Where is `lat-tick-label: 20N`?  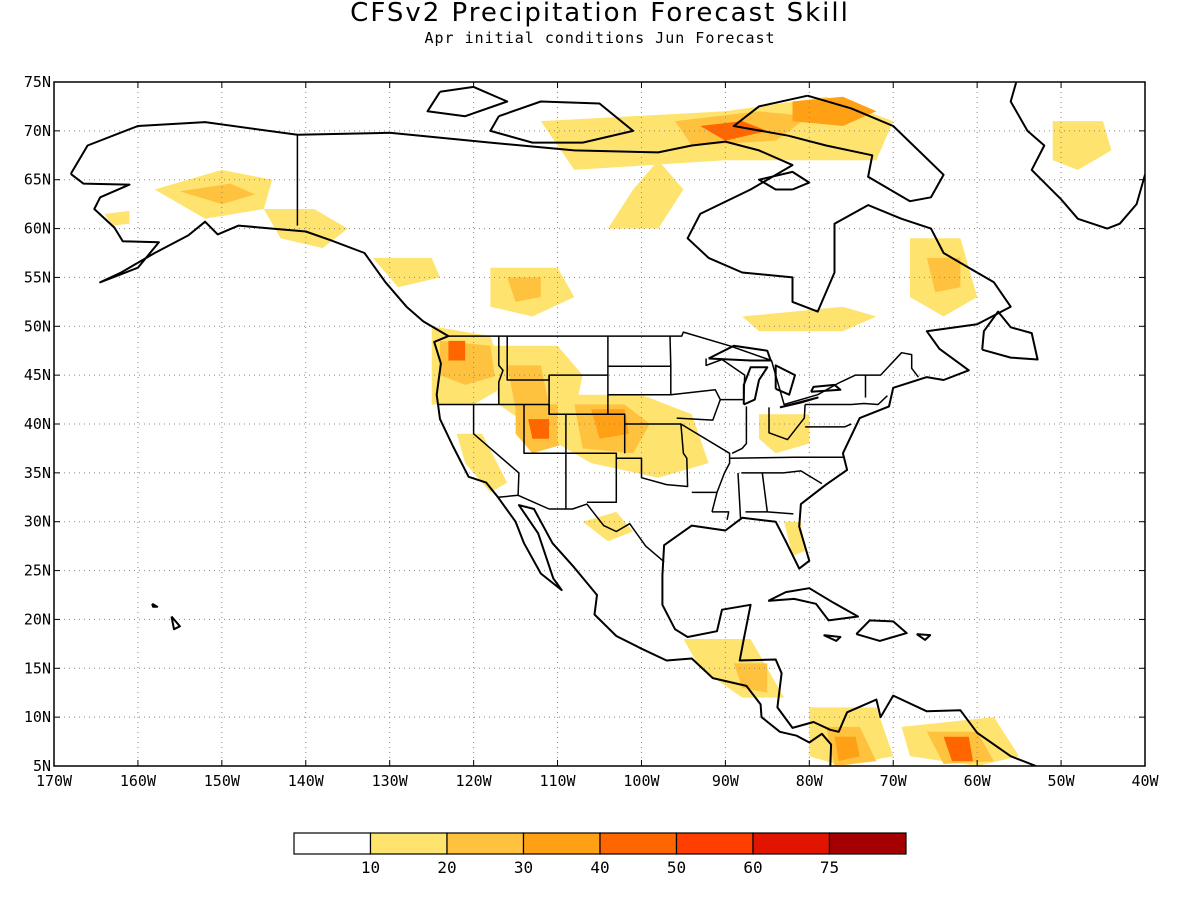
lat-tick-label: 20N is located at coordinates (37, 619).